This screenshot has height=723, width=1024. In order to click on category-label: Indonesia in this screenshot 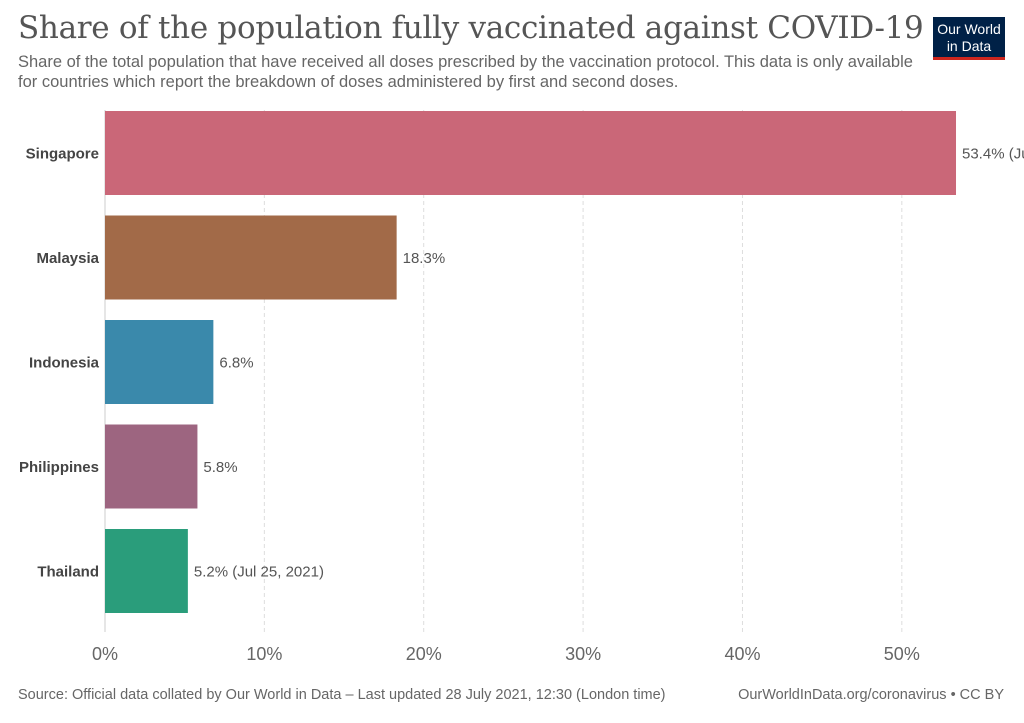, I will do `click(64, 363)`.